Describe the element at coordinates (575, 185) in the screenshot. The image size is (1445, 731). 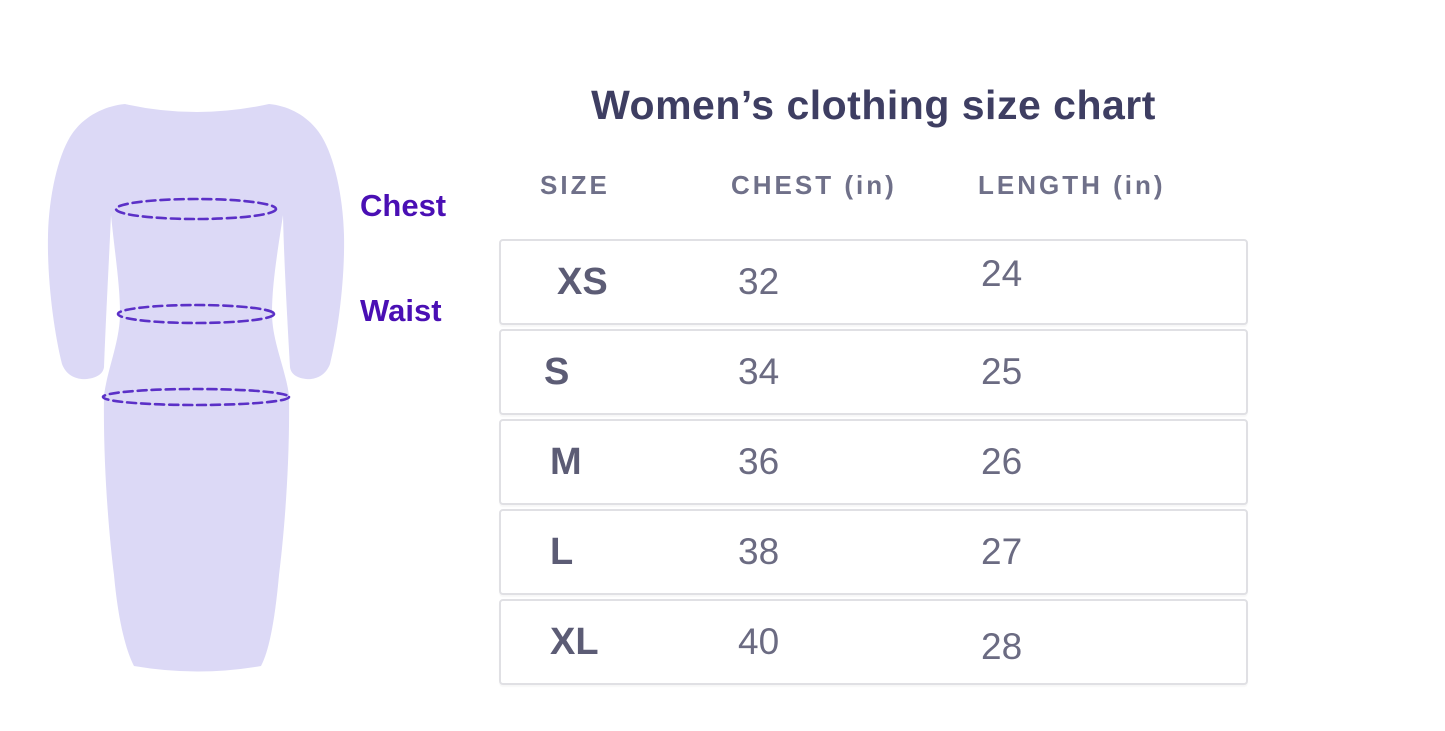
I see `column-header-size: SIZE` at that location.